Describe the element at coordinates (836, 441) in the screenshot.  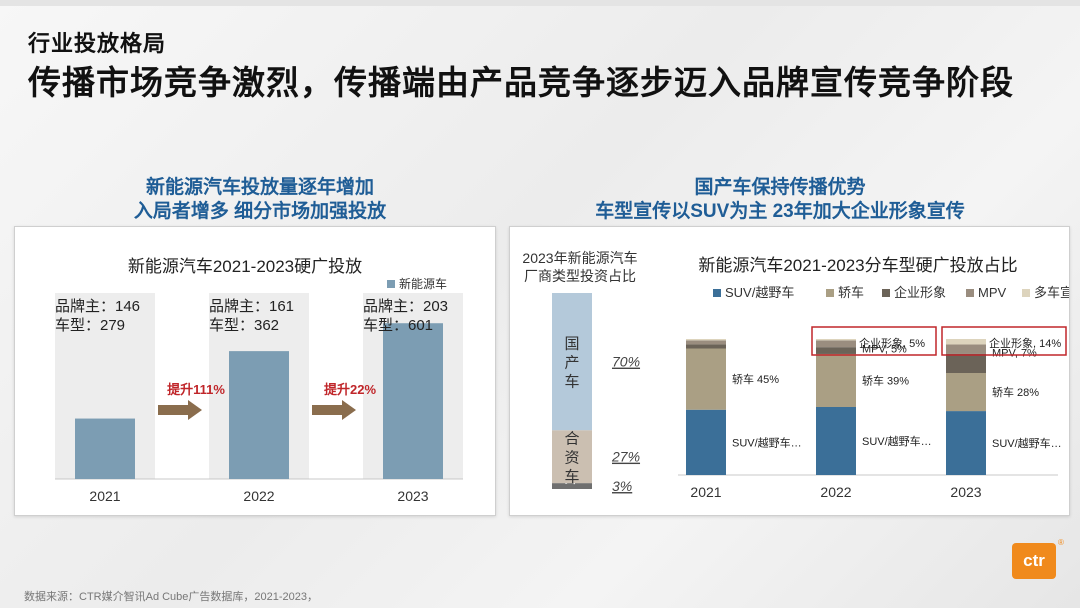
I see `bar-2022-SUV/越野车` at that location.